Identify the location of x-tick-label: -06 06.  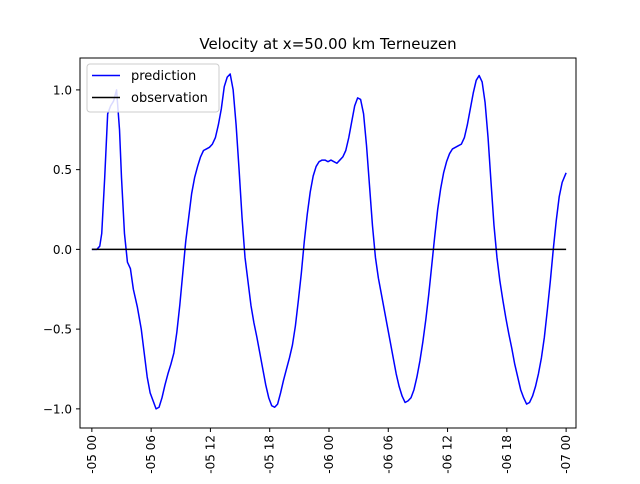
(388, 454).